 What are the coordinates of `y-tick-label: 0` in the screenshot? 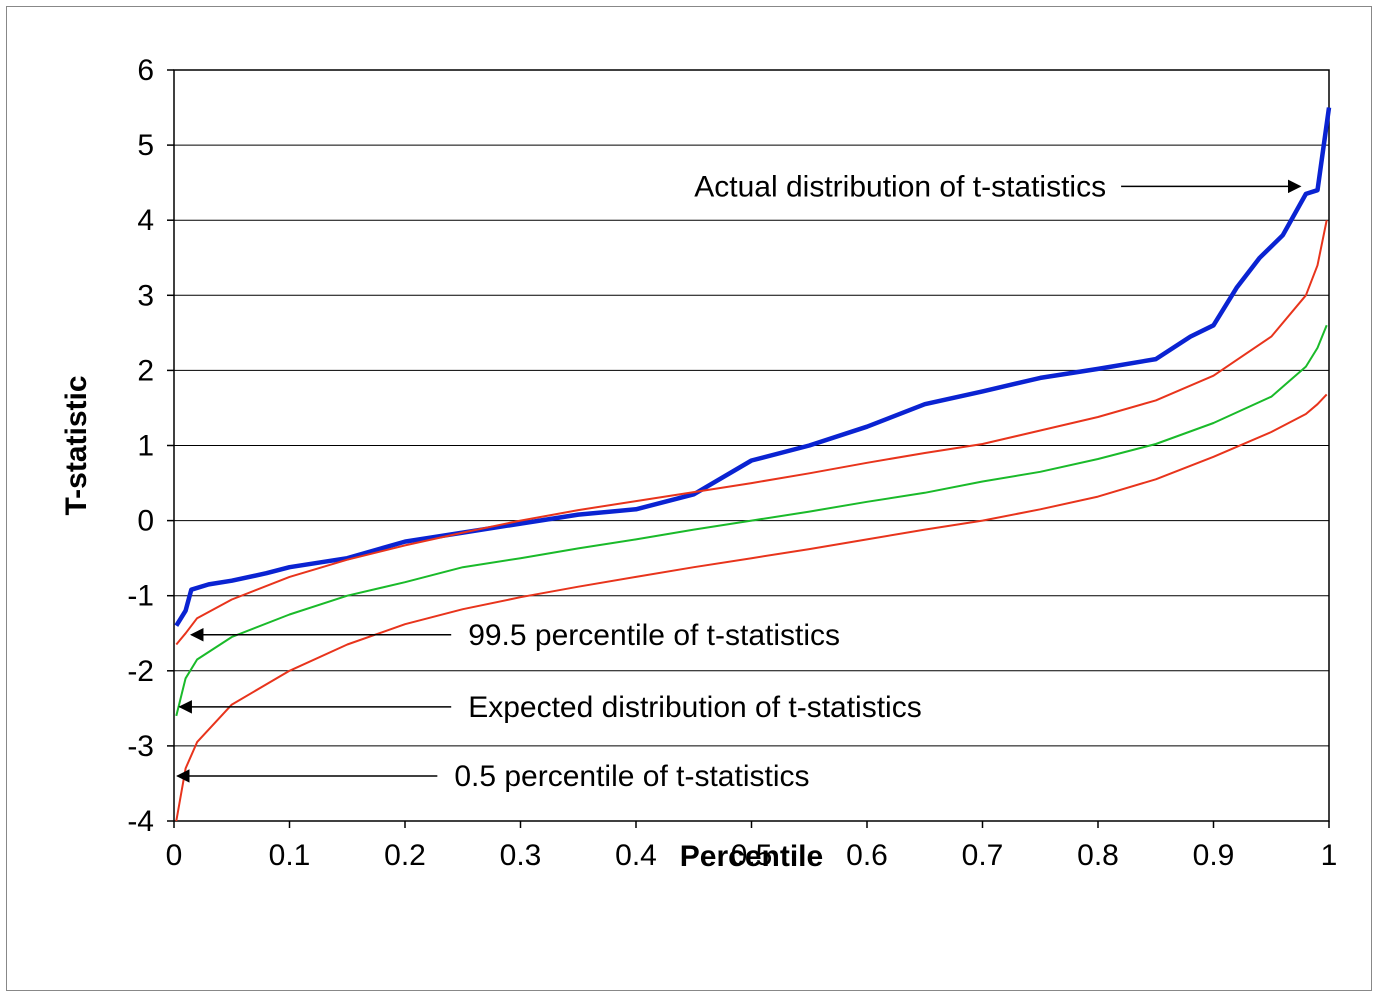 It's located at (145, 521).